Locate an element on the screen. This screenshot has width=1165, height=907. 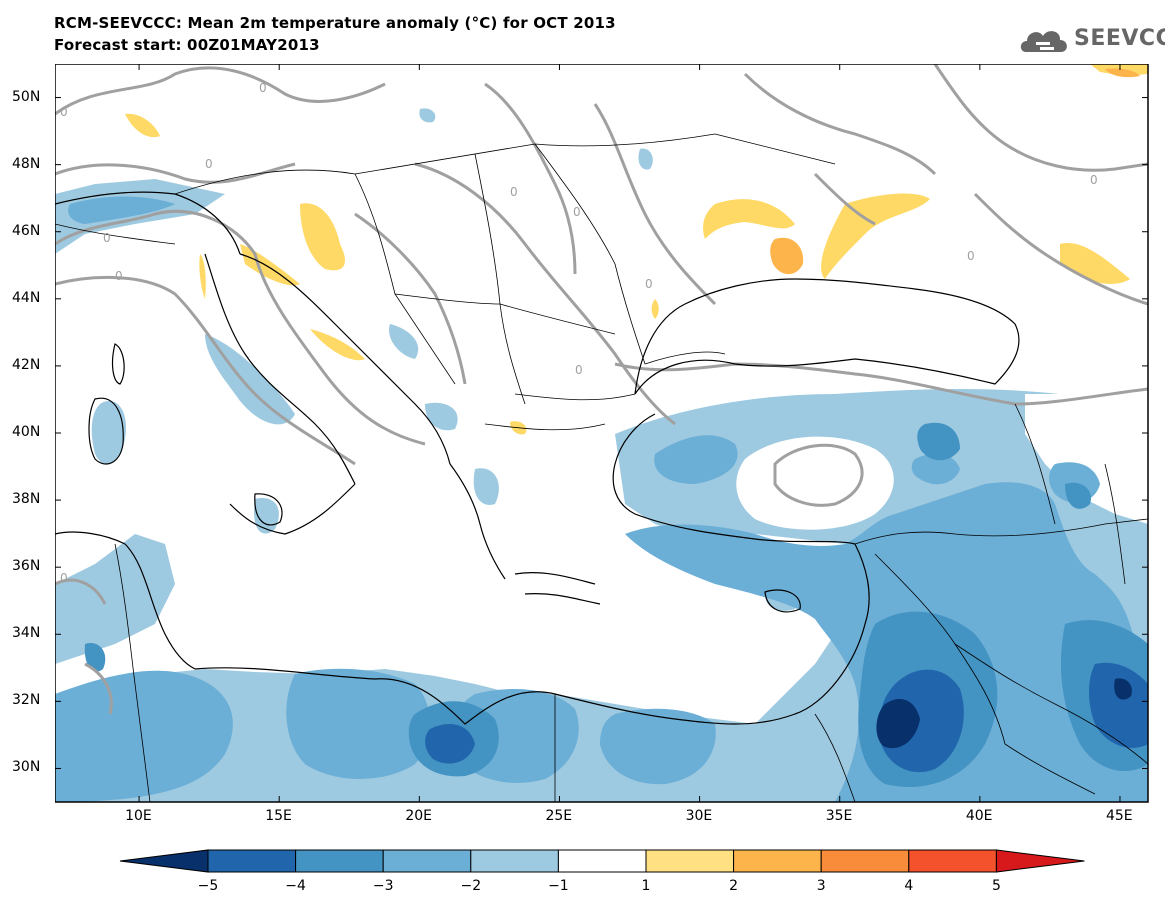
lon-label: 45E is located at coordinates (1119, 816).